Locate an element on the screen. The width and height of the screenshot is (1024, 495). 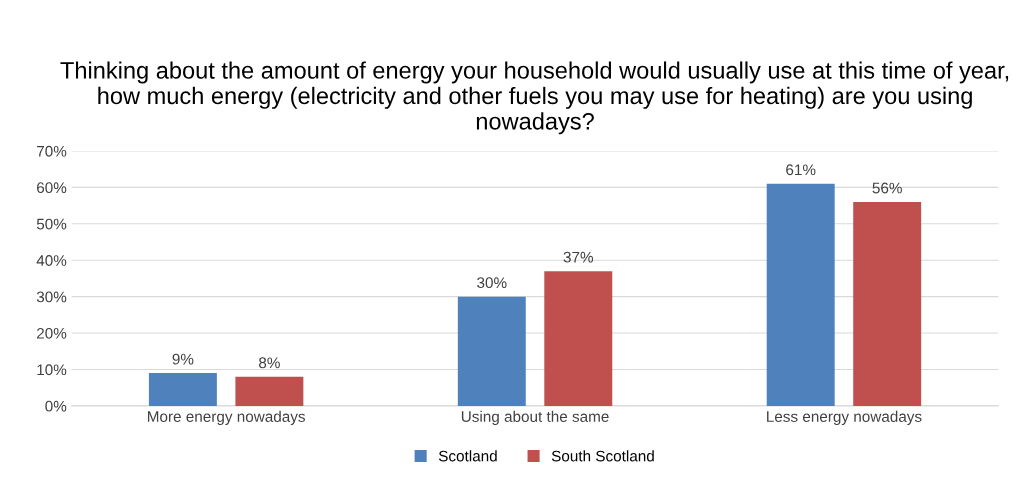
x-tick-label: More energy nowadays is located at coordinates (226, 417).